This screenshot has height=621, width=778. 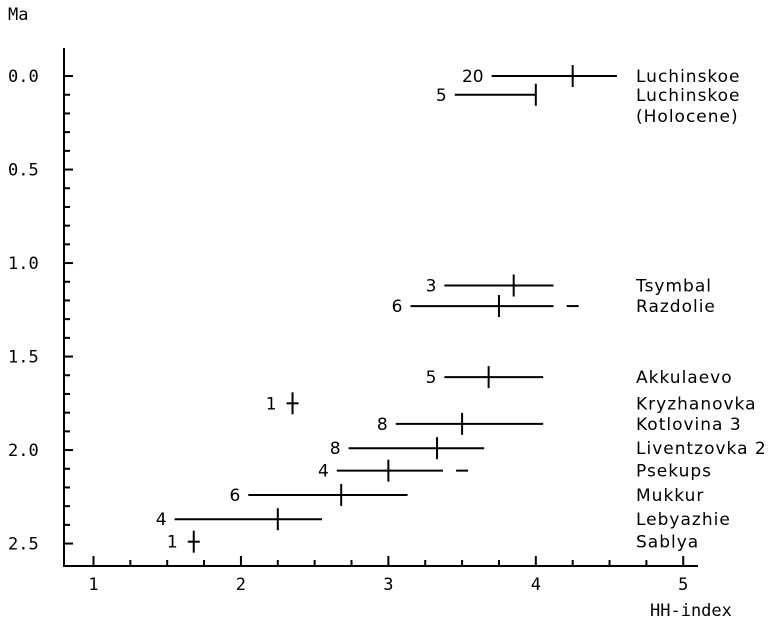 I want to click on x-tick-label: 1, so click(x=93, y=585).